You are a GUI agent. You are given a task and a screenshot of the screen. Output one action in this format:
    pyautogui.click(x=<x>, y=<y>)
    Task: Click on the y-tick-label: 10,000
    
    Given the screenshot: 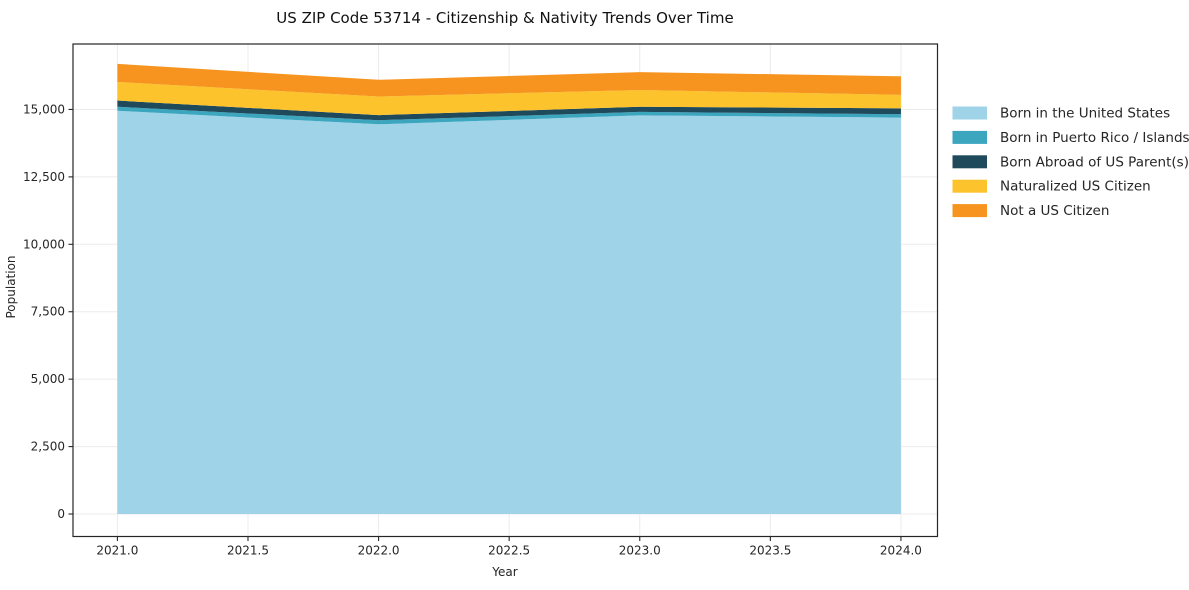 What is the action you would take?
    pyautogui.click(x=44, y=244)
    